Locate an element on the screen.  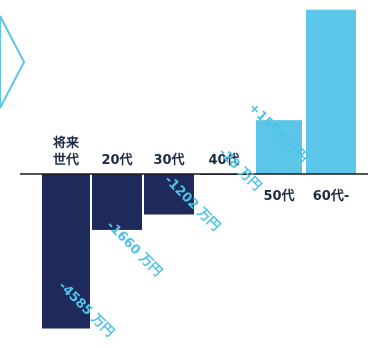
category-label-4: 50代 is located at coordinates (278, 196).